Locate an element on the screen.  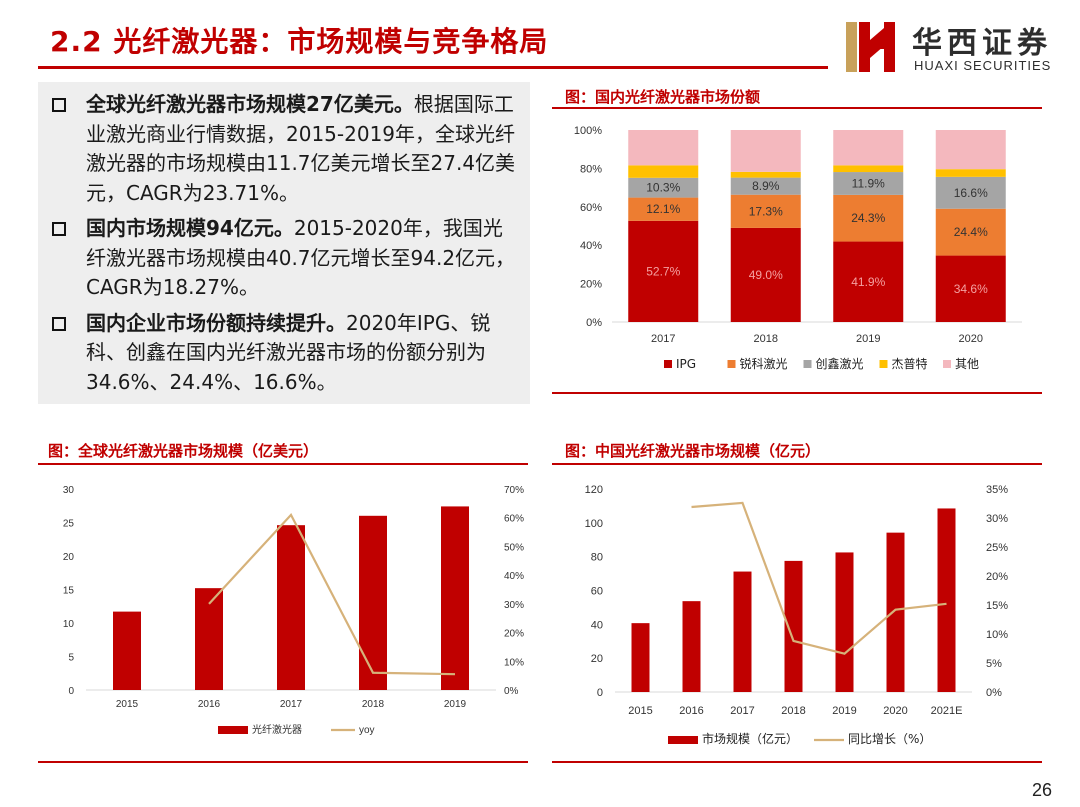
title-underline is located at coordinates (433, 67).